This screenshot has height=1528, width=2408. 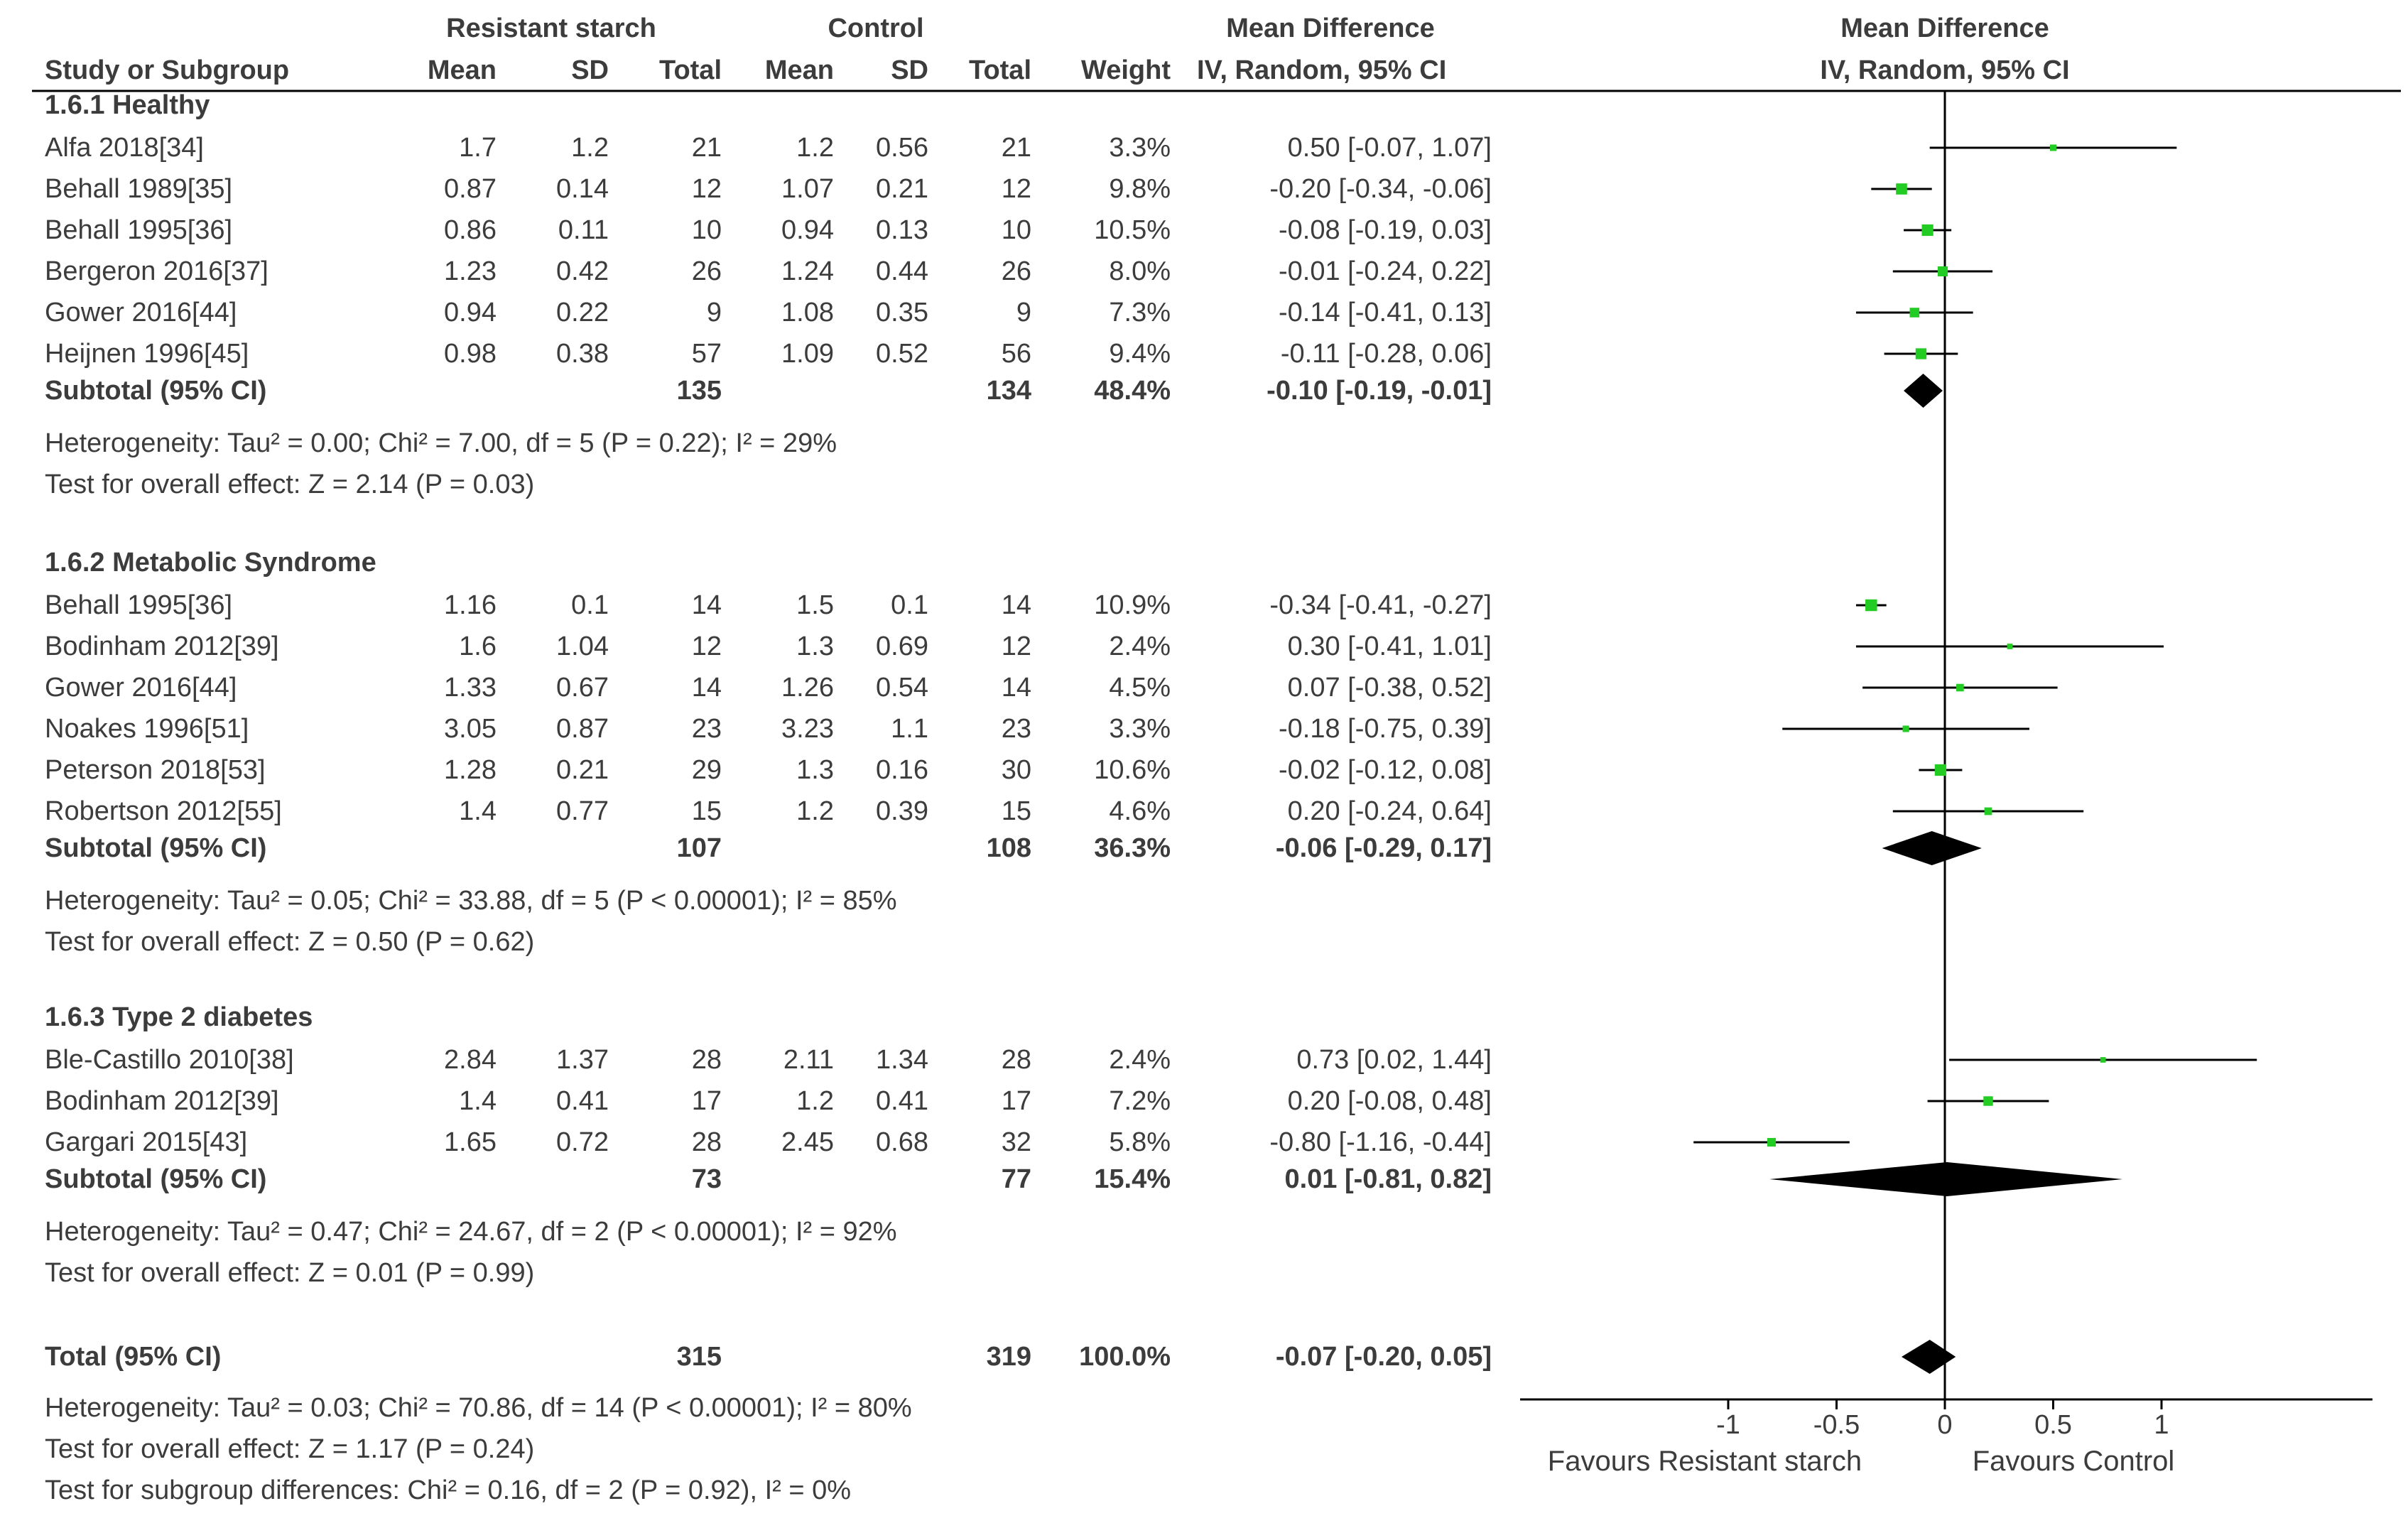 What do you see at coordinates (707, 729) in the screenshot?
I see `cell-total1: 23` at bounding box center [707, 729].